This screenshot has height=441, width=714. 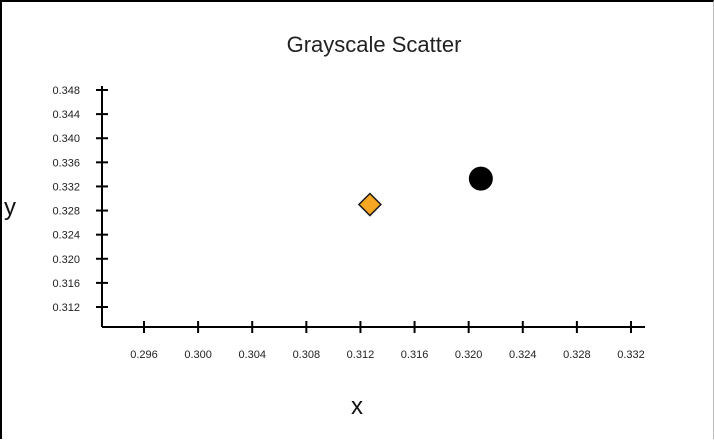 What do you see at coordinates (357, 406) in the screenshot?
I see `x-axis-label: x` at bounding box center [357, 406].